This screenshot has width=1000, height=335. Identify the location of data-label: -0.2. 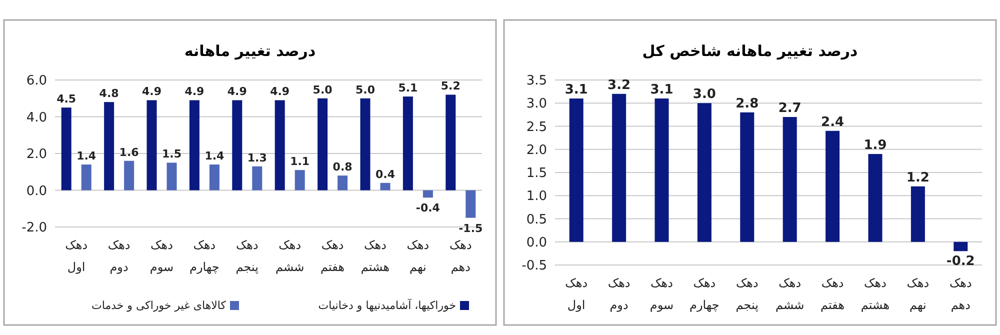
(960, 262).